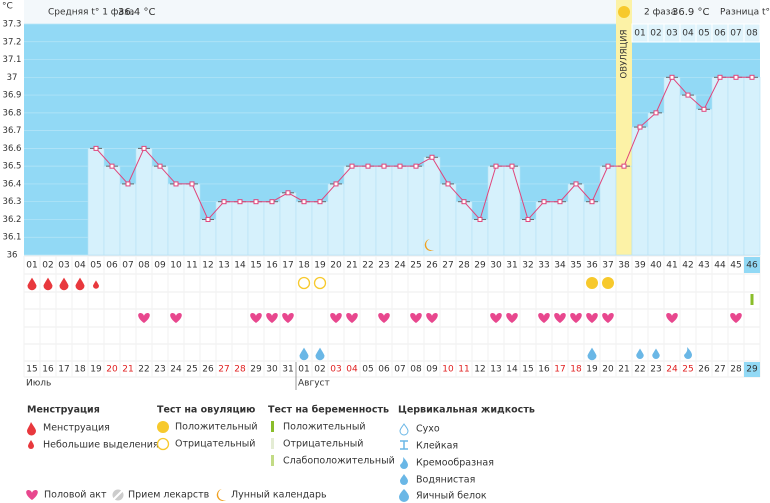  I want to click on legend-item: Лунный календарь, so click(279, 495).